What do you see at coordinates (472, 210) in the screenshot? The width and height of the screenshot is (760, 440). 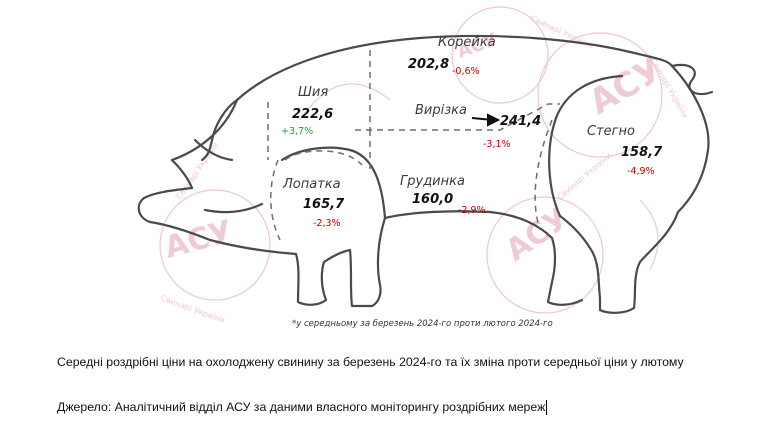 I see `cut-belly-change: -2,9%` at bounding box center [472, 210].